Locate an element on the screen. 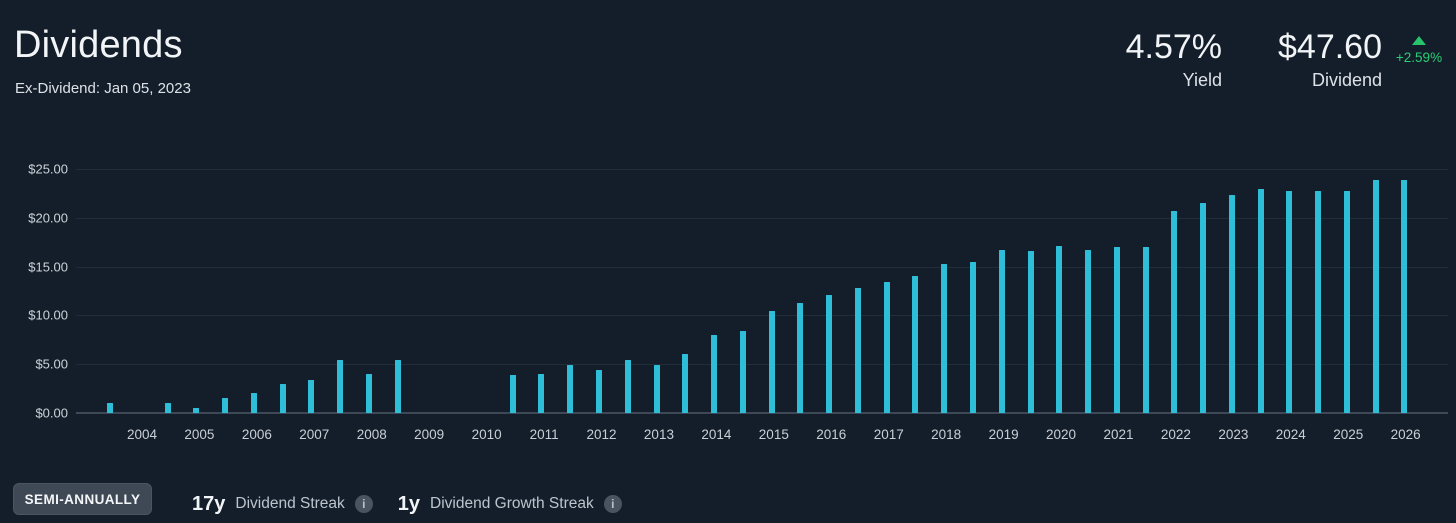  dividend-bar-2014-H2 is located at coordinates (742, 371).